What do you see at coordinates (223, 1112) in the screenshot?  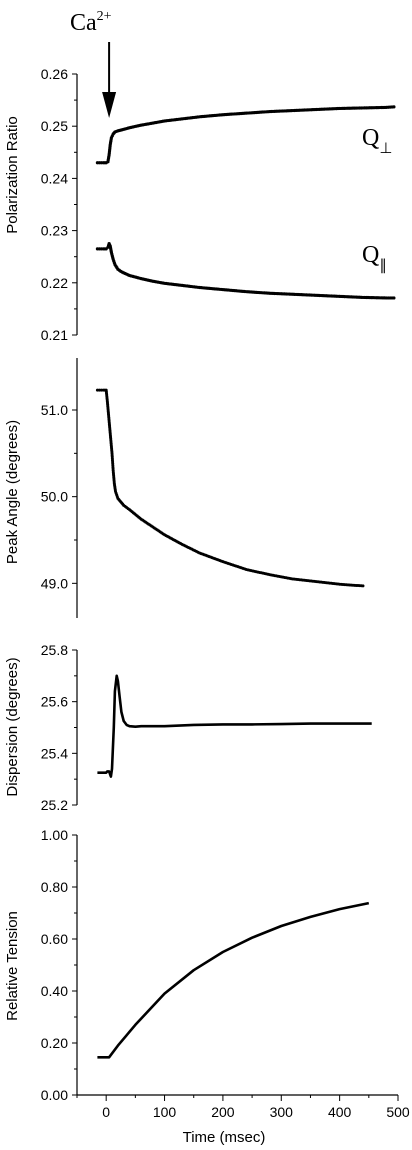 I see `x-tick-label: 200` at bounding box center [223, 1112].